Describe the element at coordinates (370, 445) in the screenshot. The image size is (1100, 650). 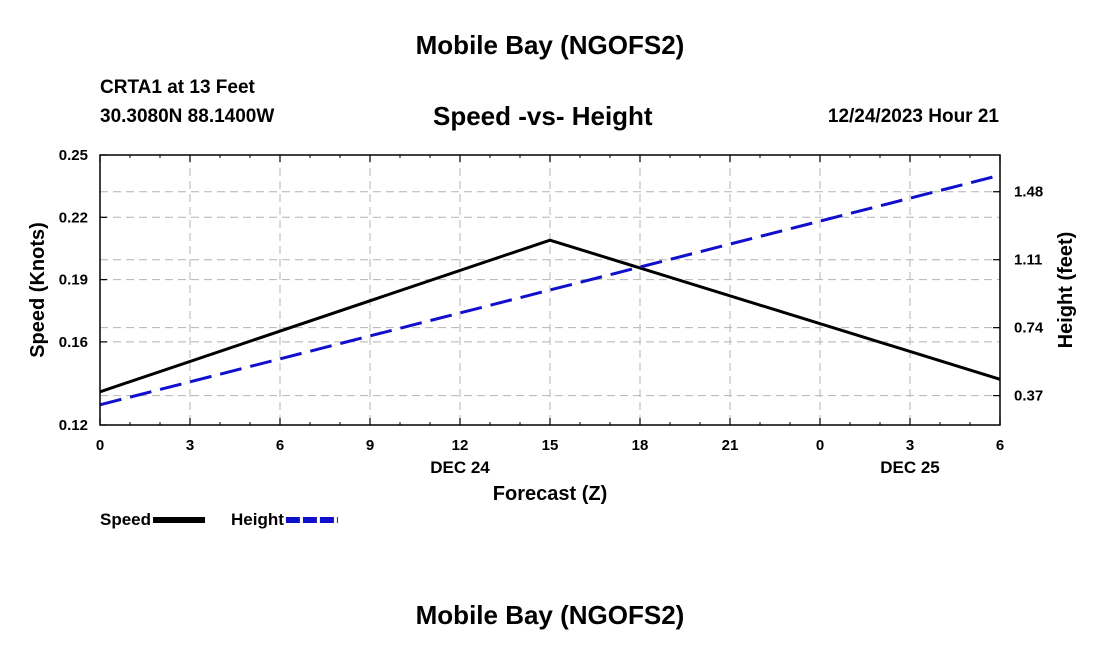
I see `x-tick-label: 9` at that location.